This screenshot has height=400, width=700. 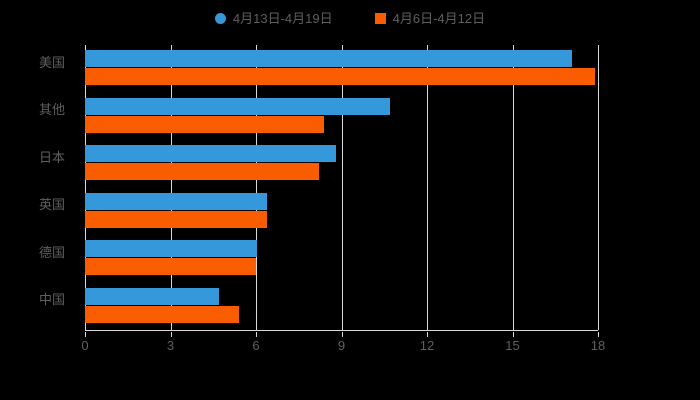 I want to click on y-axis-label-1: 美国, so click(x=51, y=62).